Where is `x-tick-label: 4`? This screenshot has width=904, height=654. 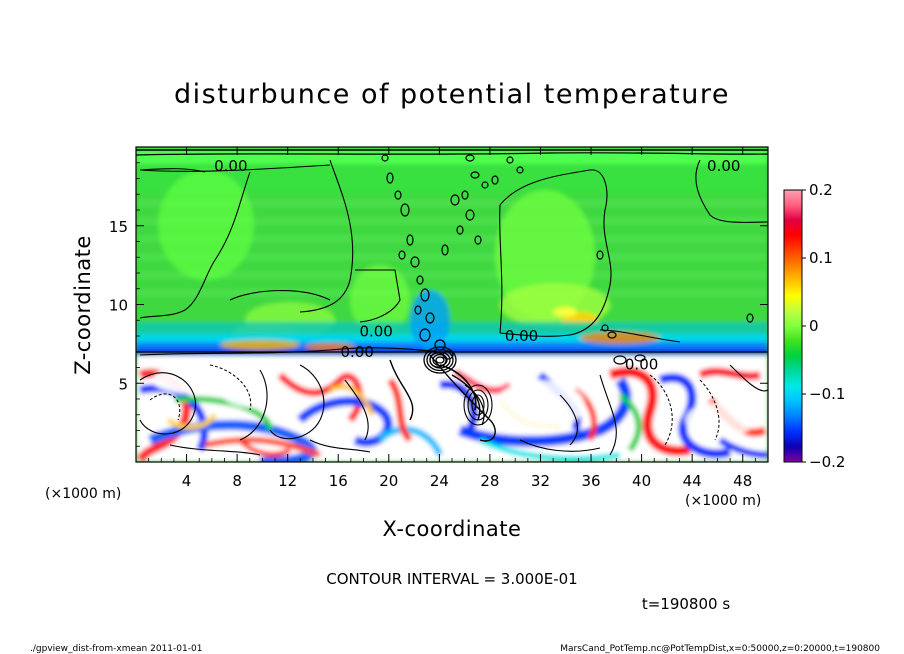 x-tick-label: 4 is located at coordinates (187, 481).